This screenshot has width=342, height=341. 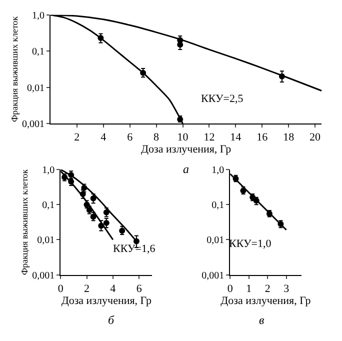 I want to click on x-tick-label: 12, so click(x=209, y=138).